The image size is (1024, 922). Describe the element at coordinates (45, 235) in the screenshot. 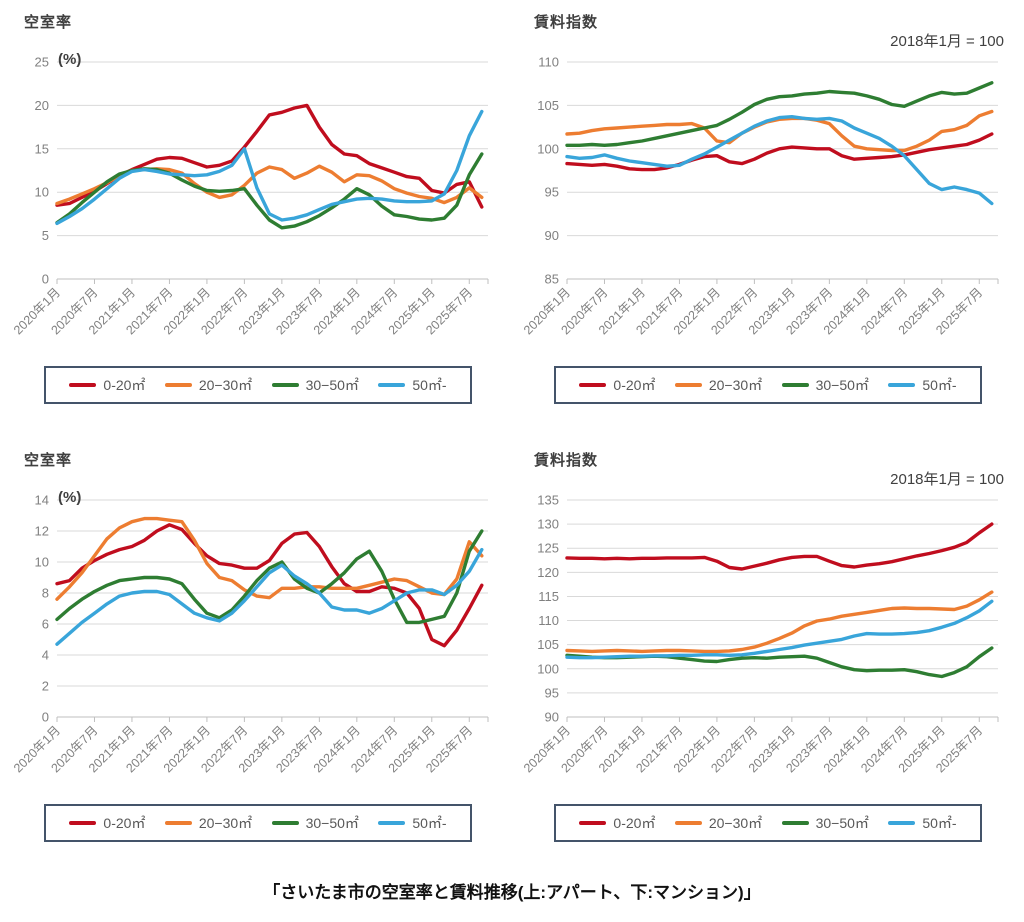

I see `y-axis-label: 5` at that location.